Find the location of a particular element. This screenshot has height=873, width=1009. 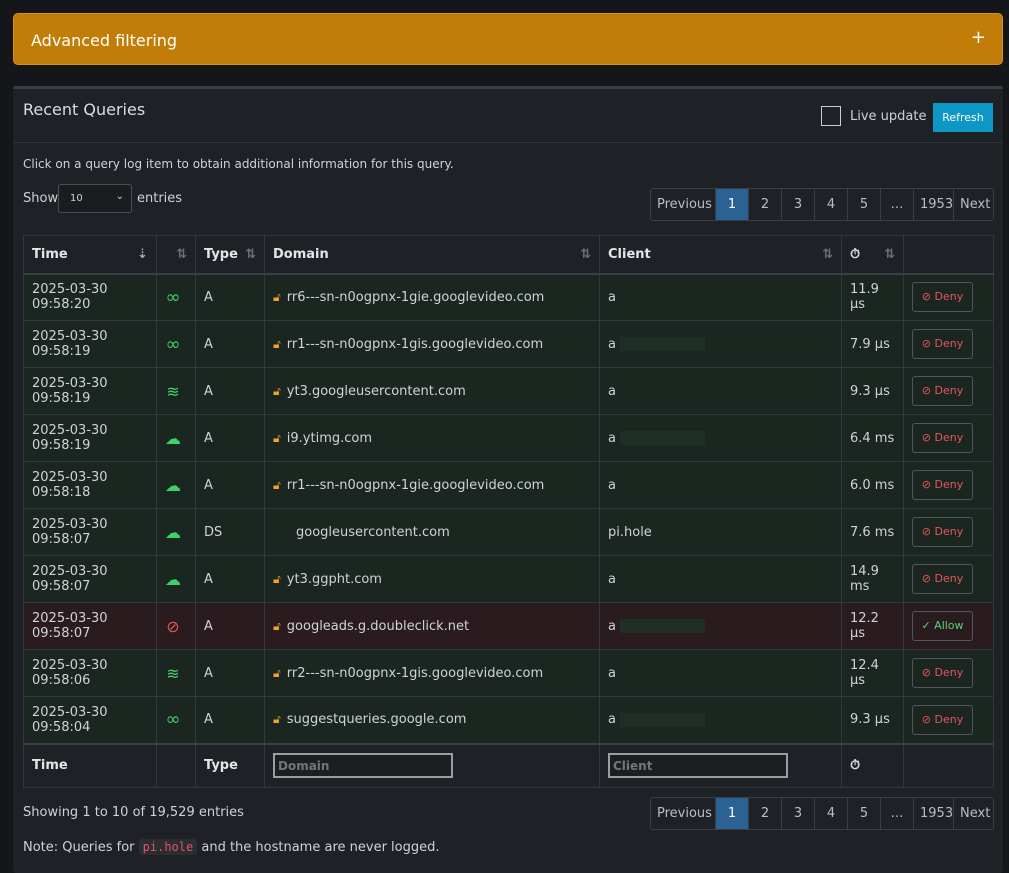

reply-time-cell: 7.9 µs is located at coordinates (872, 344).